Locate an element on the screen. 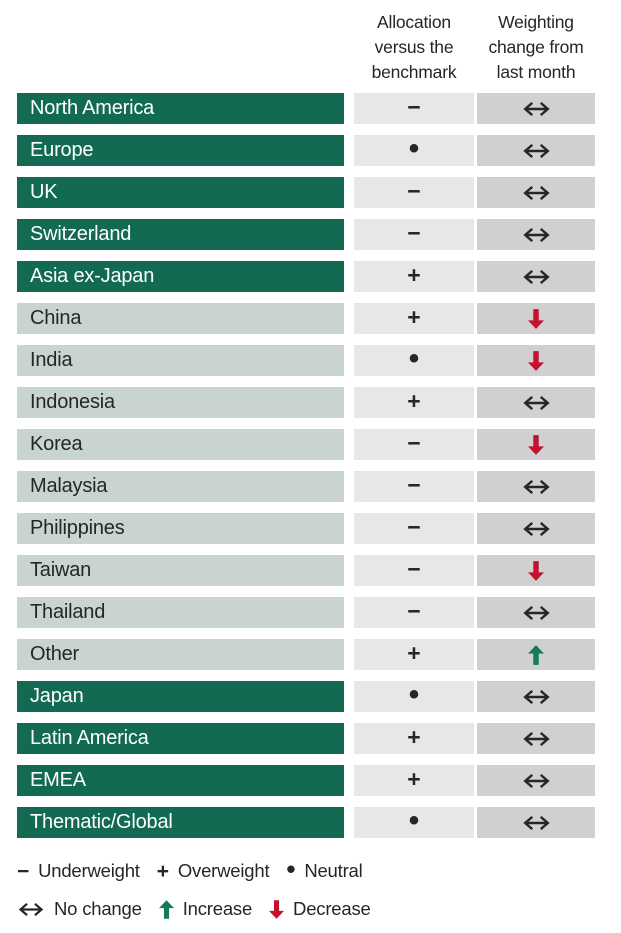  table-row-latin-america: Latin America + is located at coordinates (311, 738).